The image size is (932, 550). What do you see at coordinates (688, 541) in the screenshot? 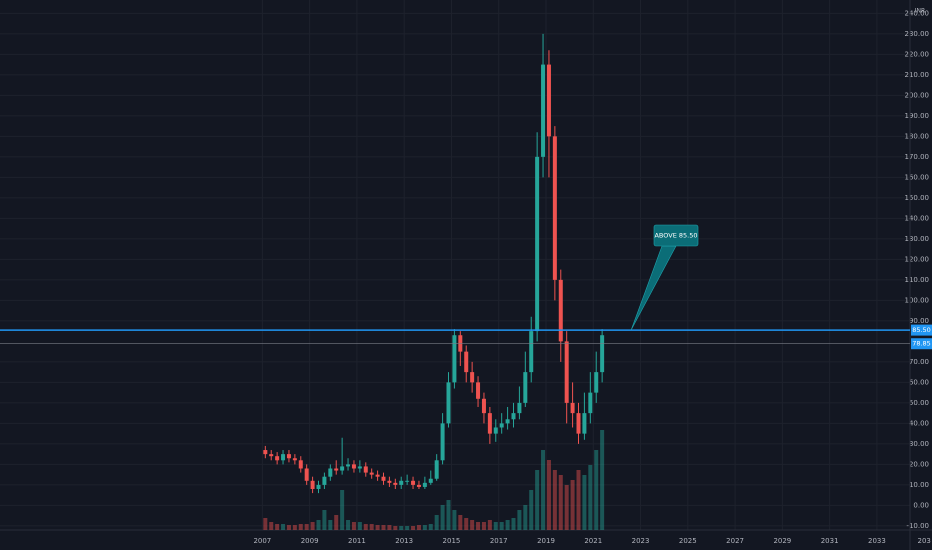
I see `x-tick-label: 2025` at bounding box center [688, 541].